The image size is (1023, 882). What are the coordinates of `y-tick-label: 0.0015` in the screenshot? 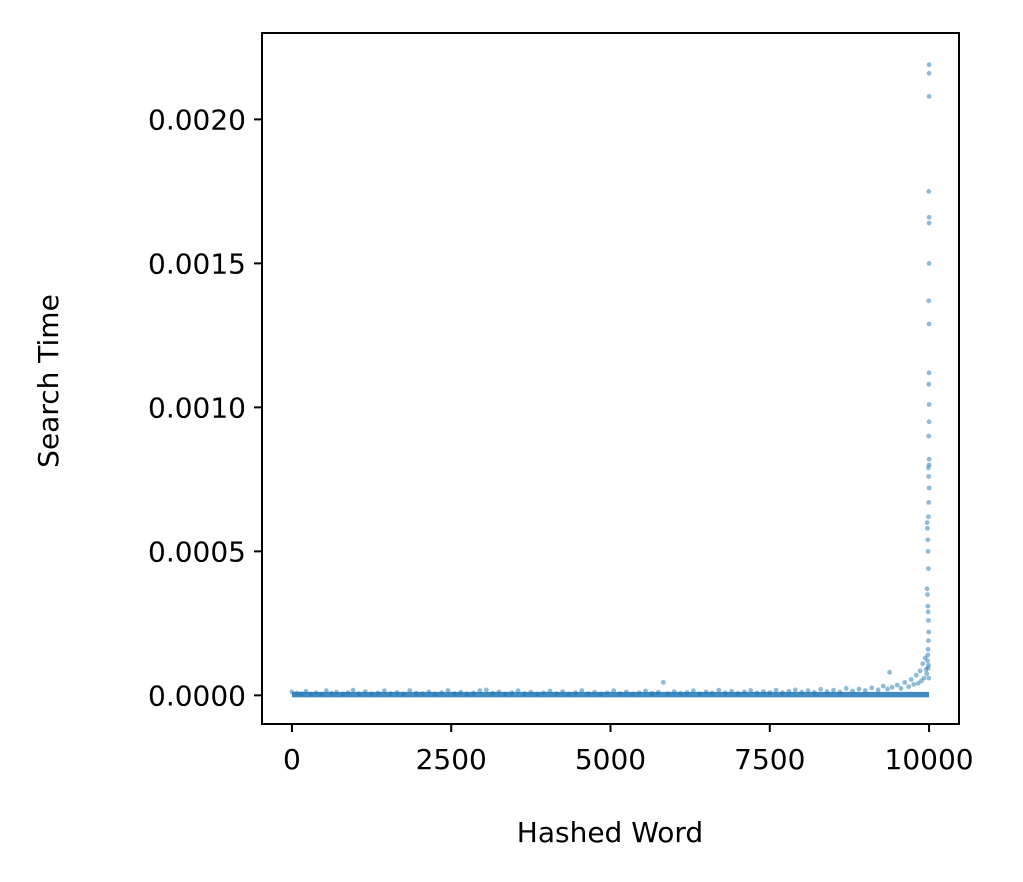 It's located at (197, 263).